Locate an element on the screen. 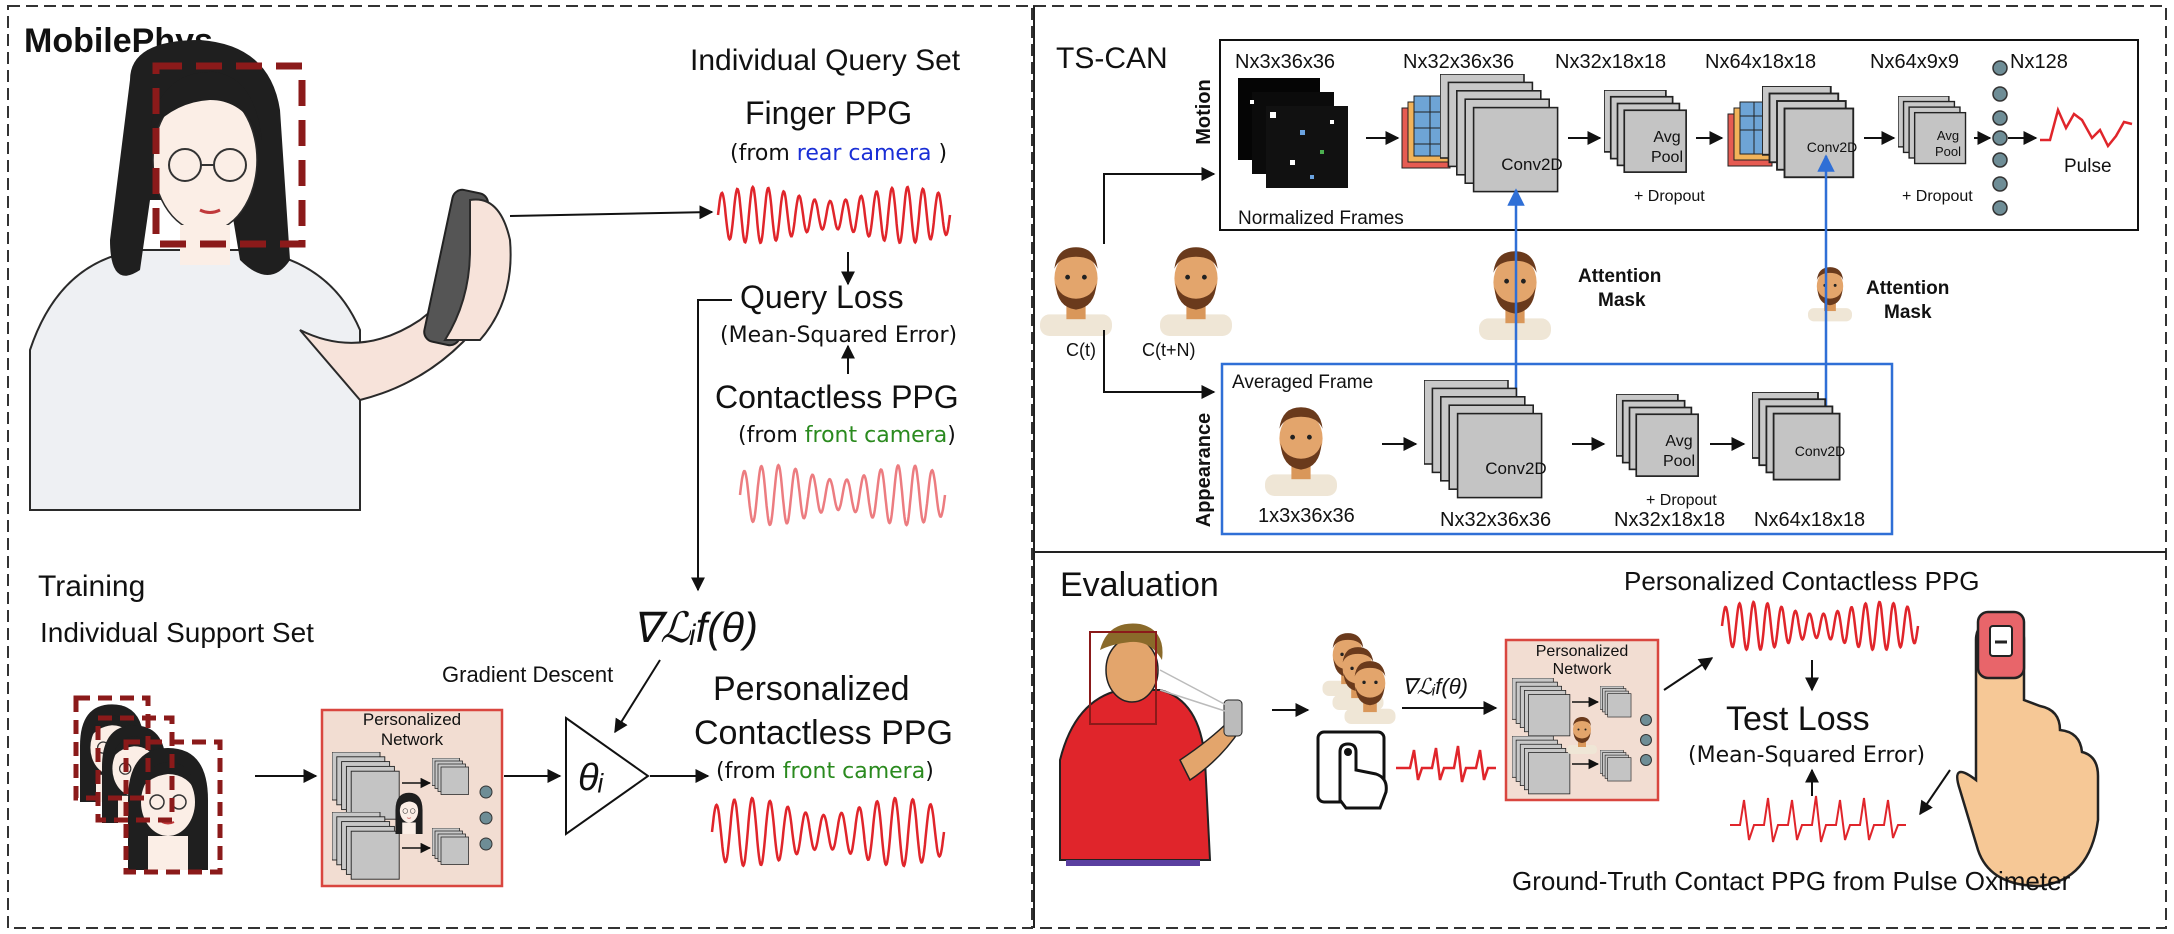 The width and height of the screenshot is (2174, 934). tscan-title: TS-CAN is located at coordinates (1112, 58).